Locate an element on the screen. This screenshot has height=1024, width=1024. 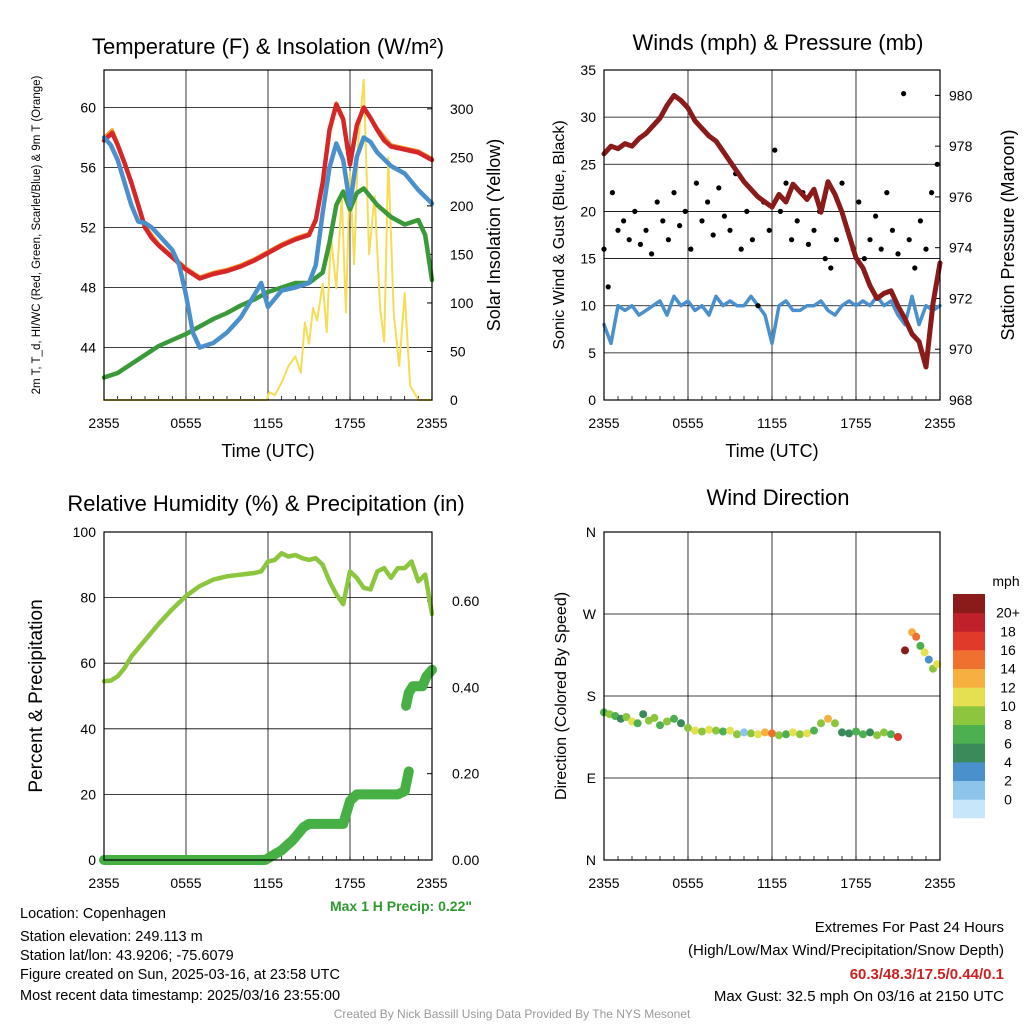
chart-title: Winds (mph) & Pressure (mb) is located at coordinates (778, 42).